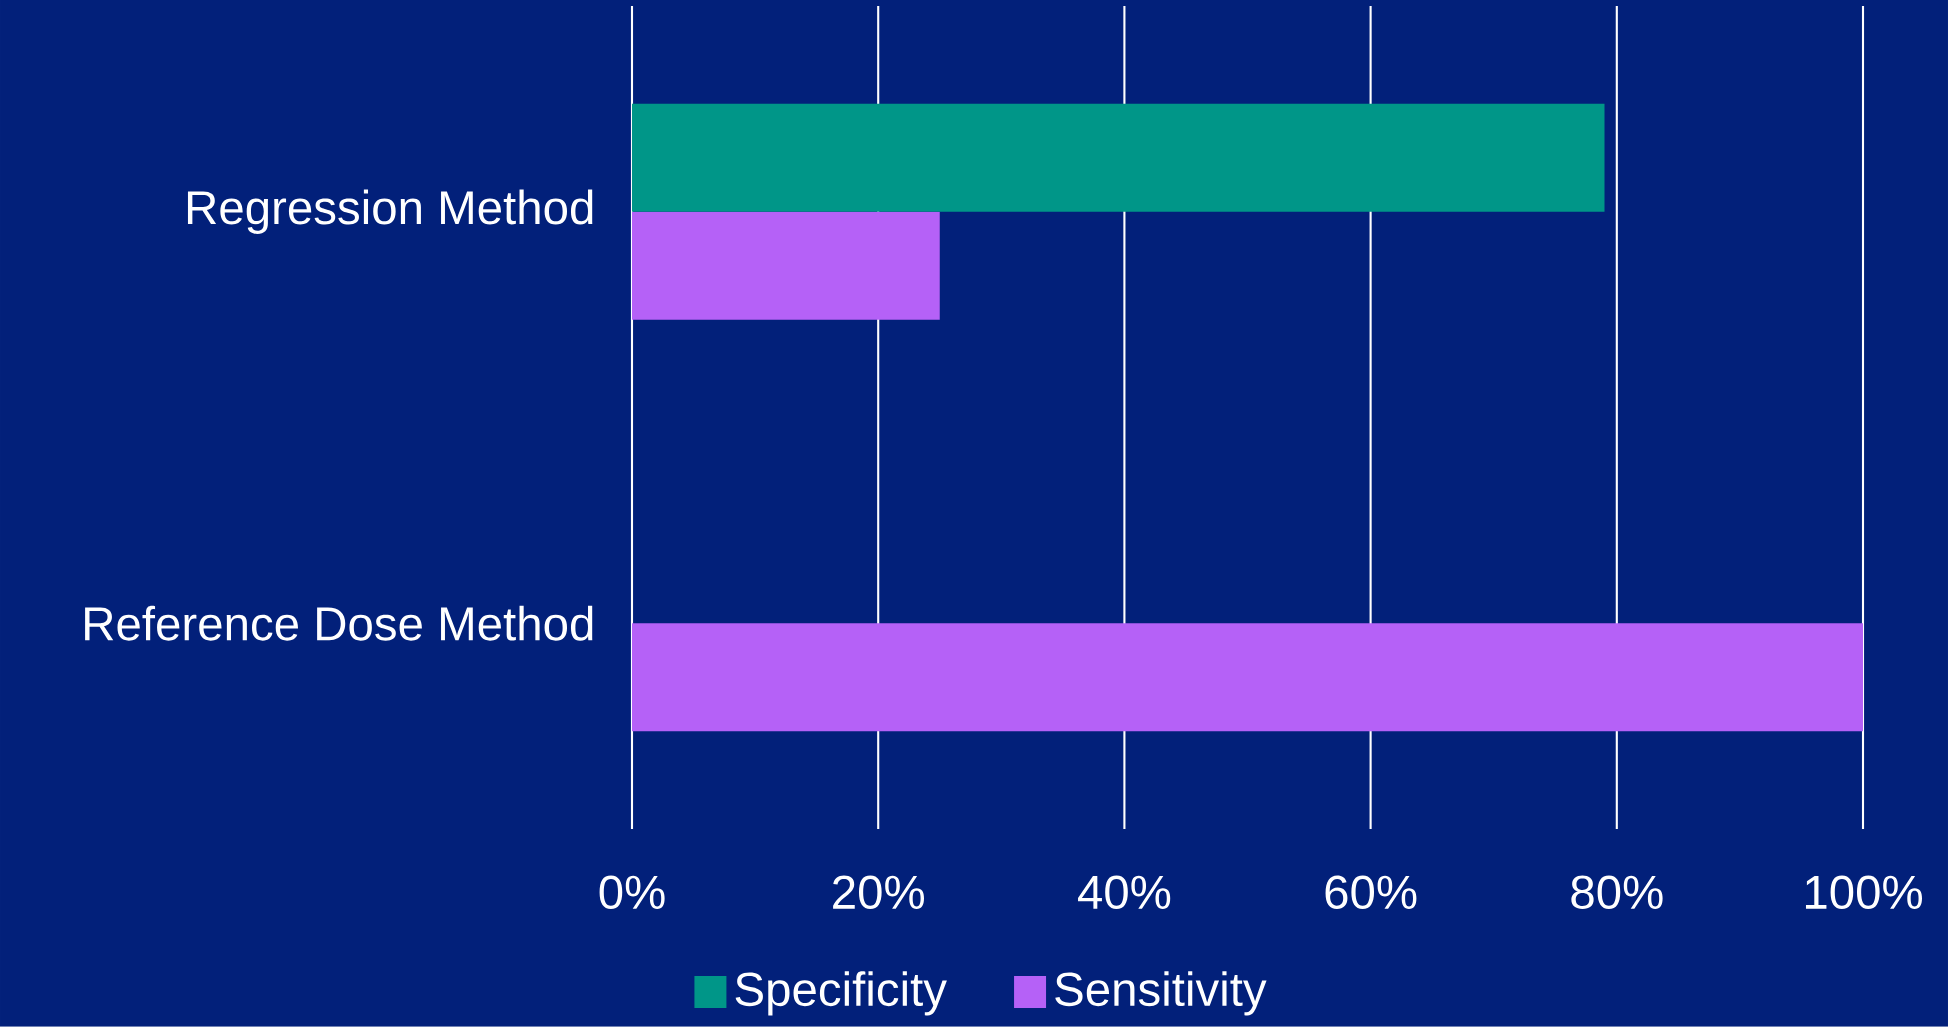 The width and height of the screenshot is (1948, 1027). I want to click on x-tick-label: 100%, so click(1863, 892).